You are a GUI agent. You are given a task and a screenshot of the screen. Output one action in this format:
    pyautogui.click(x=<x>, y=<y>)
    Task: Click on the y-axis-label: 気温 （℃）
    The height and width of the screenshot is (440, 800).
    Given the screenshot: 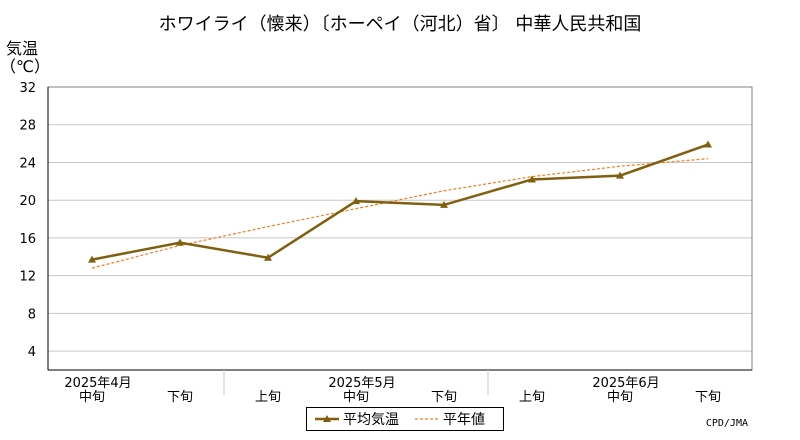 What is the action you would take?
    pyautogui.click(x=25, y=57)
    